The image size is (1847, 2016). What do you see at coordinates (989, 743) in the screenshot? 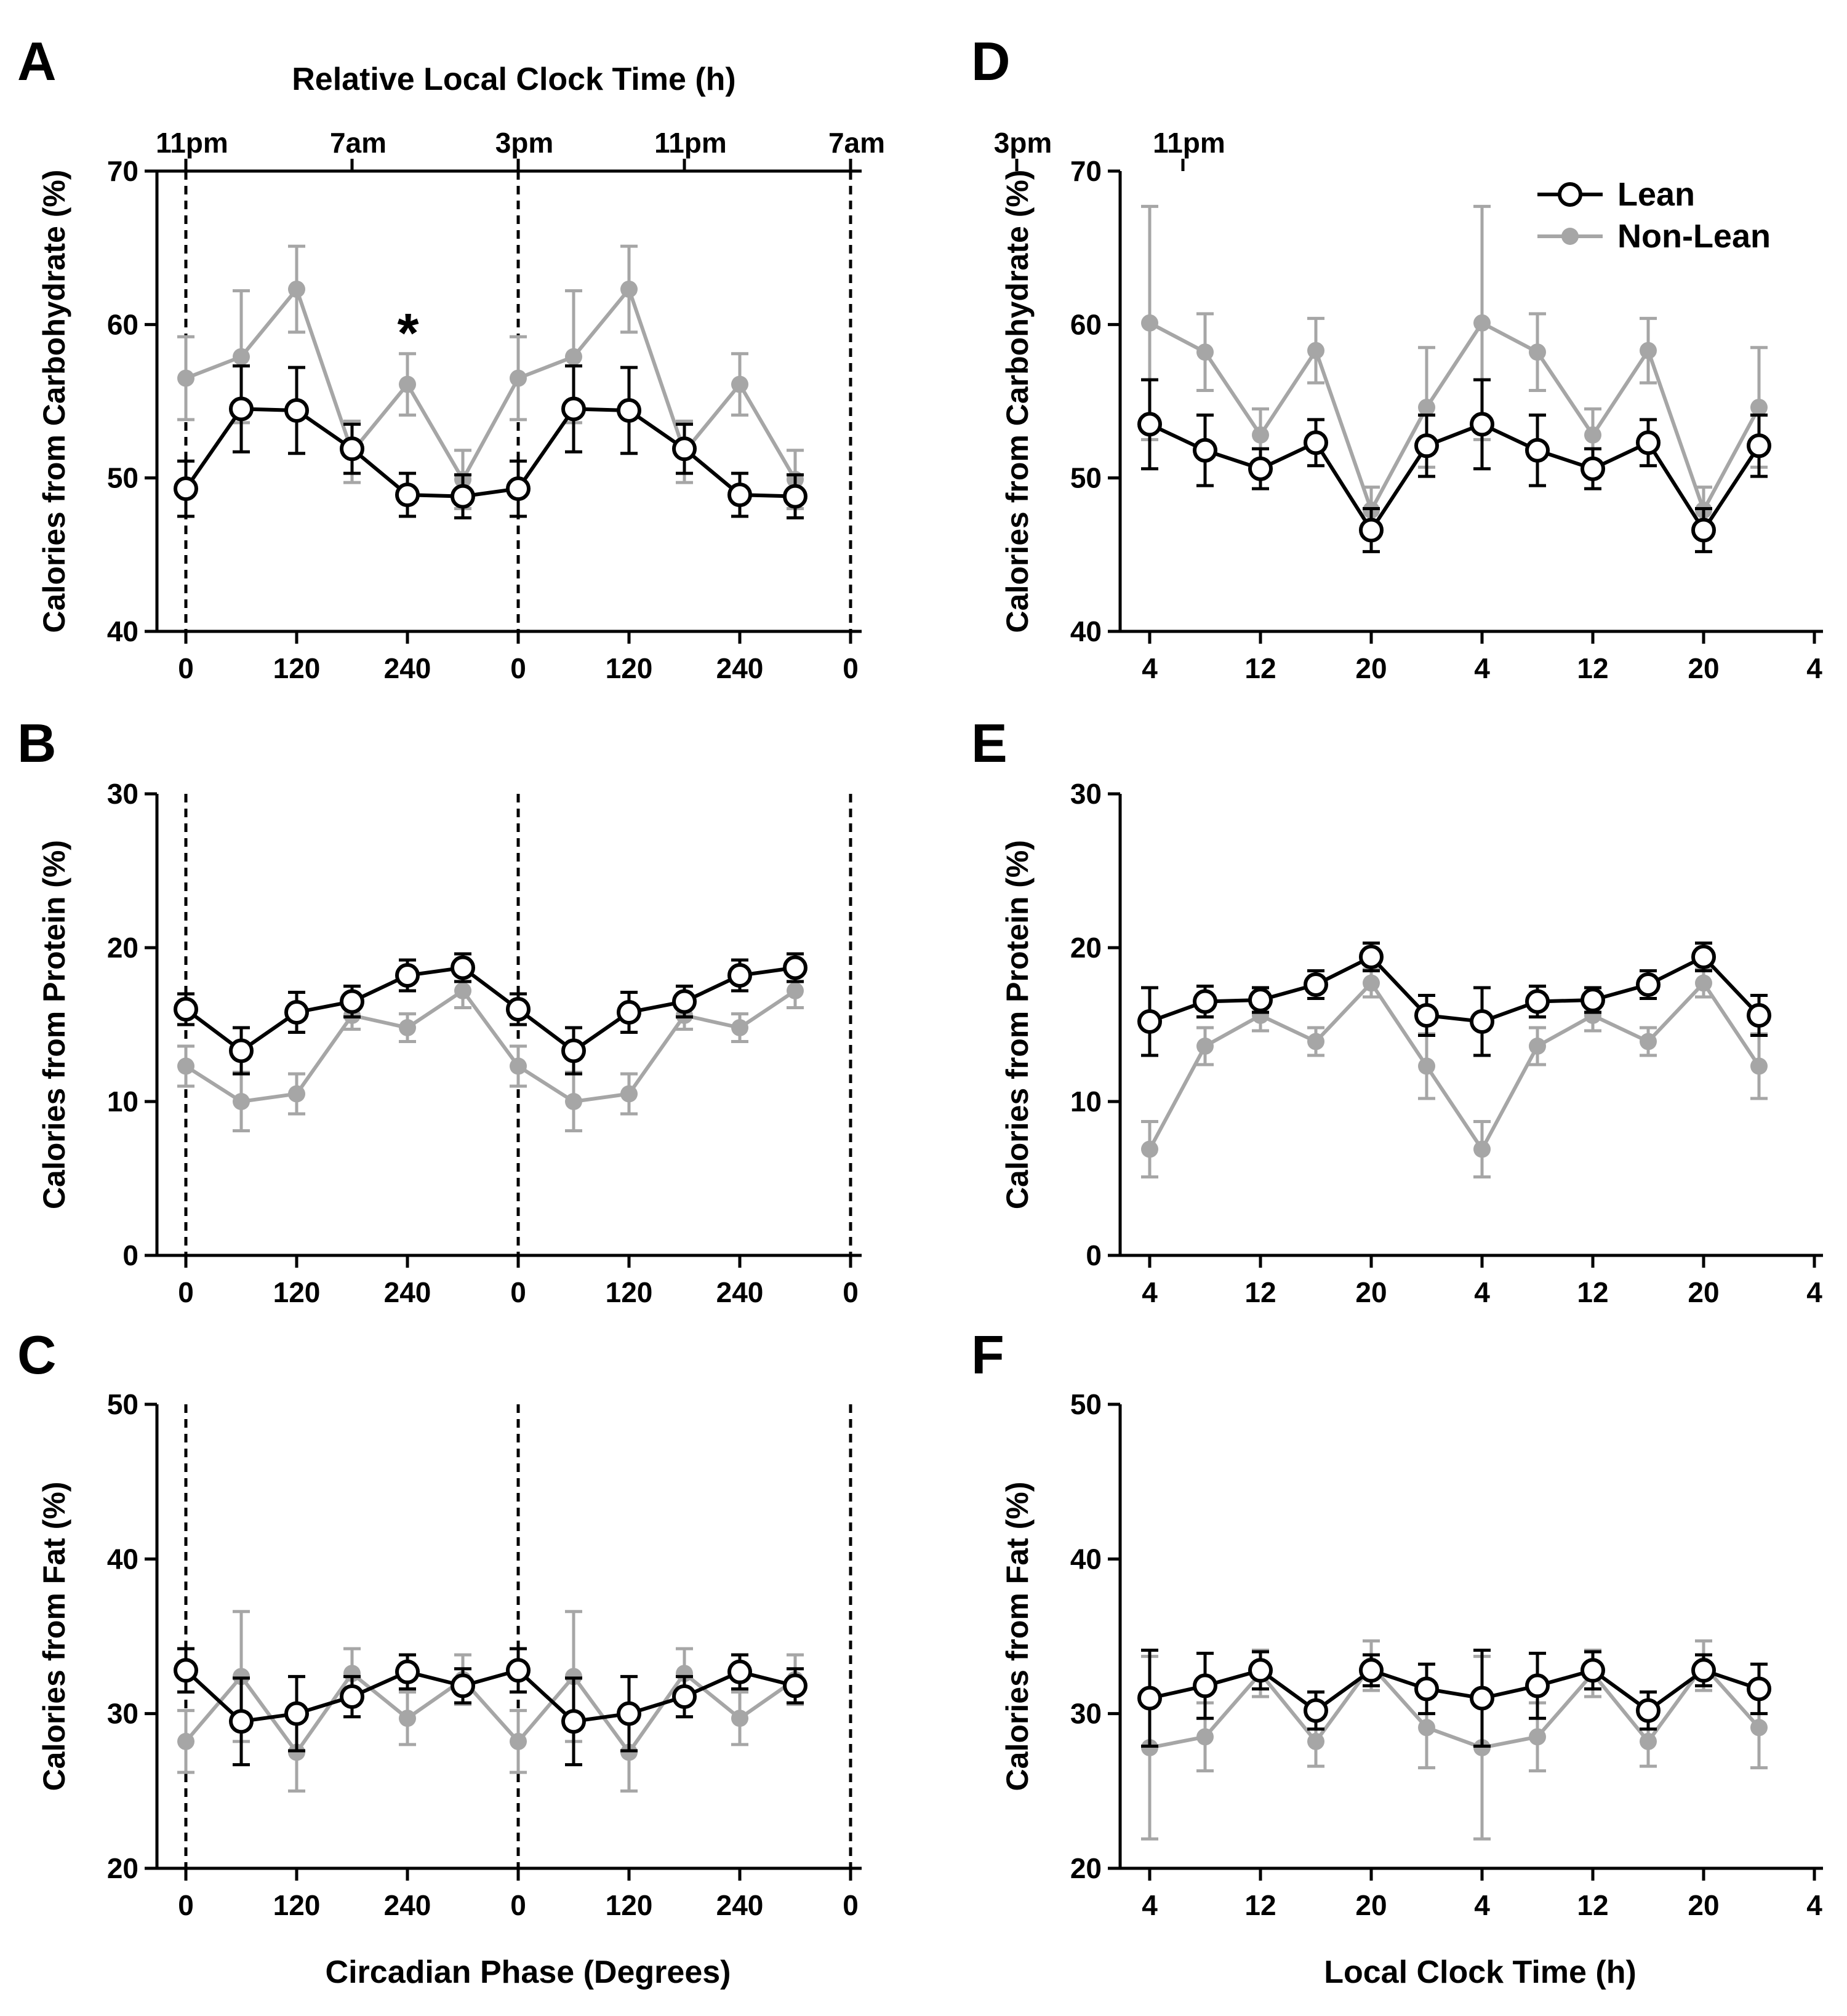
I see `panel-letter-e: E` at bounding box center [989, 743].